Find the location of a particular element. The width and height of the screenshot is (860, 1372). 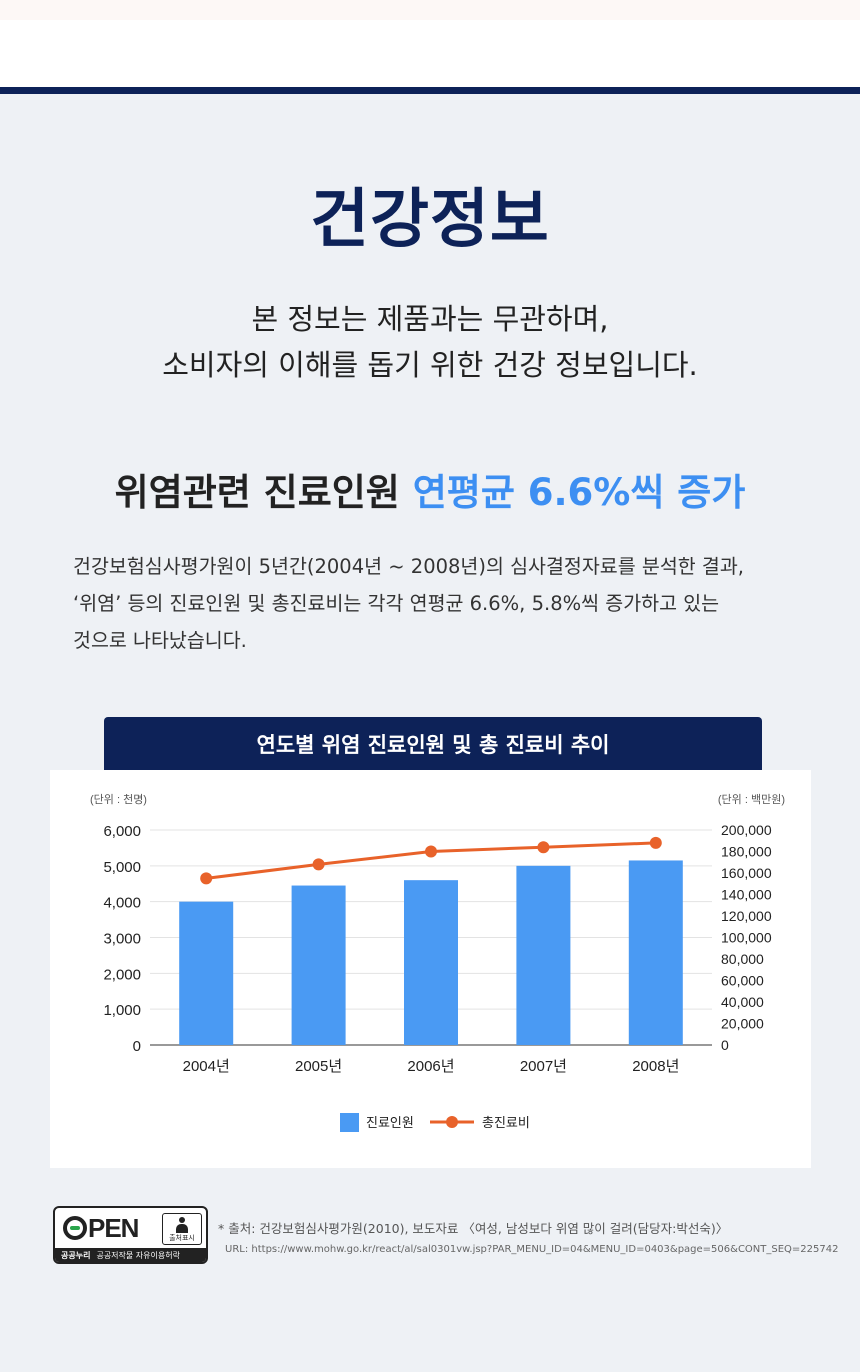

legend-line-marker is located at coordinates (452, 1122).